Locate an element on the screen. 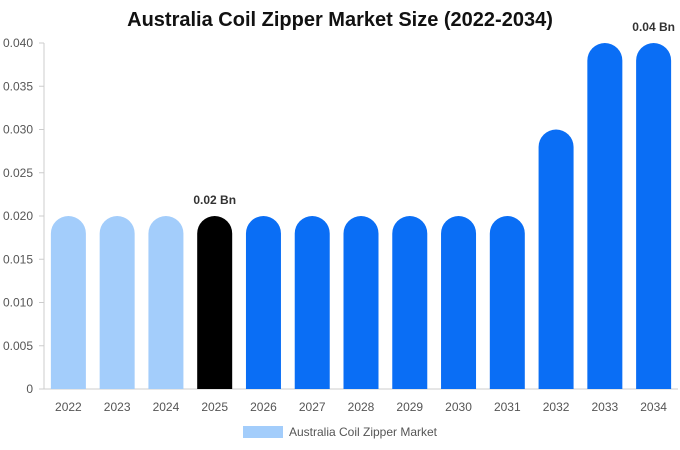 Image resolution: width=680 pixels, height=450 pixels. x-tick-label: 2027 is located at coordinates (312, 407).